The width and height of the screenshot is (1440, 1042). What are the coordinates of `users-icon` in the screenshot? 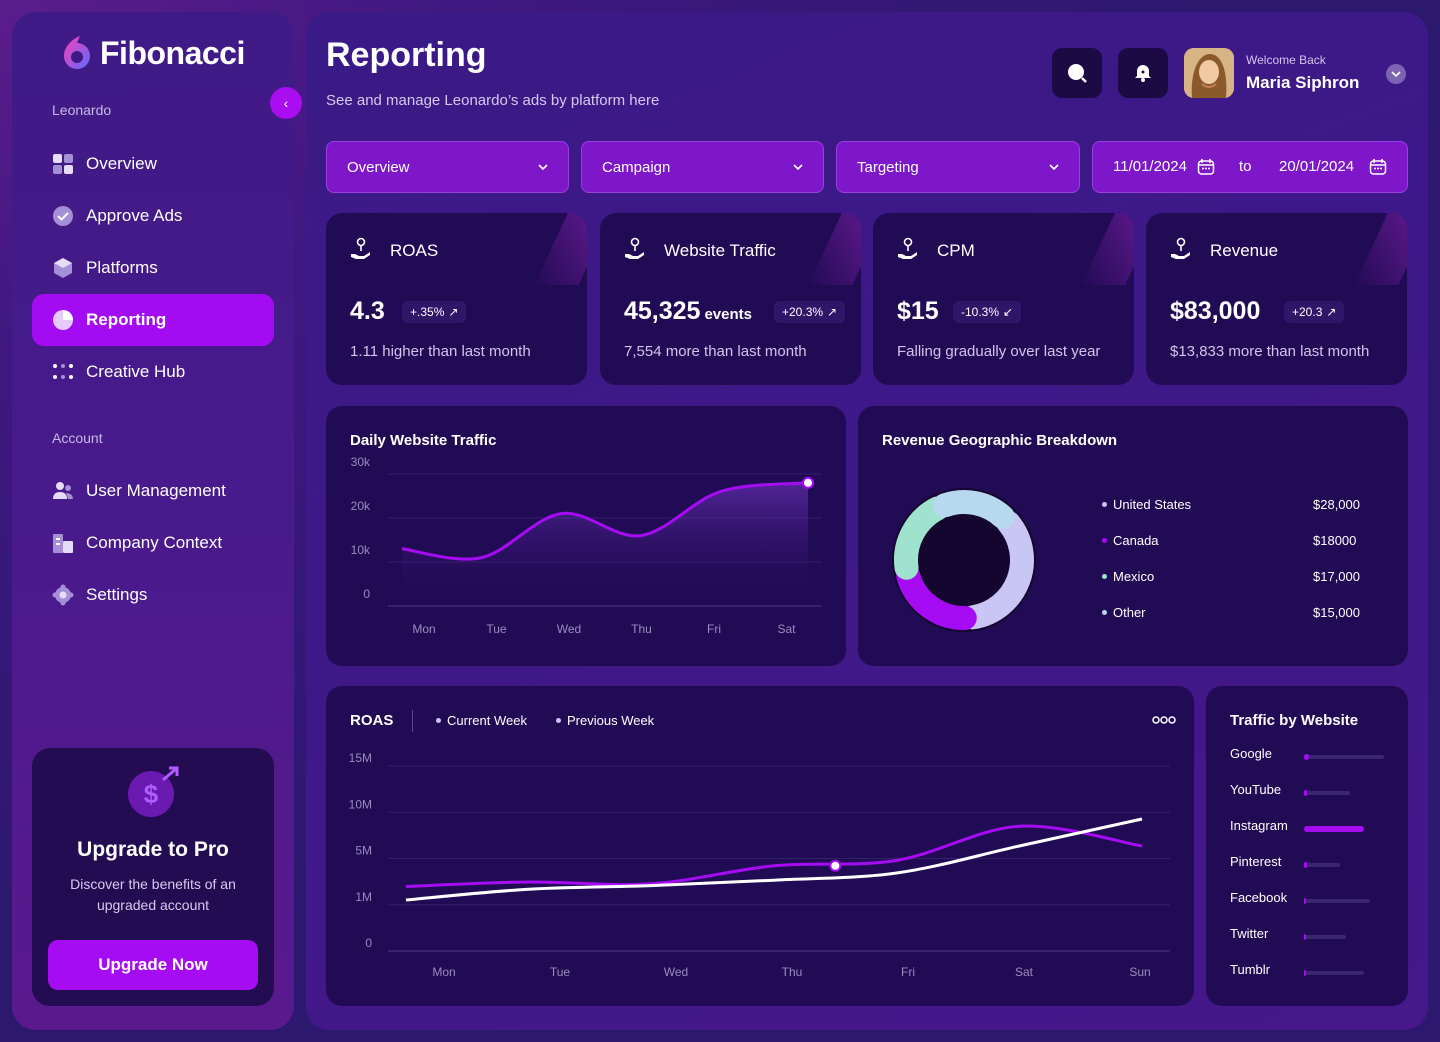 It's located at (63, 491).